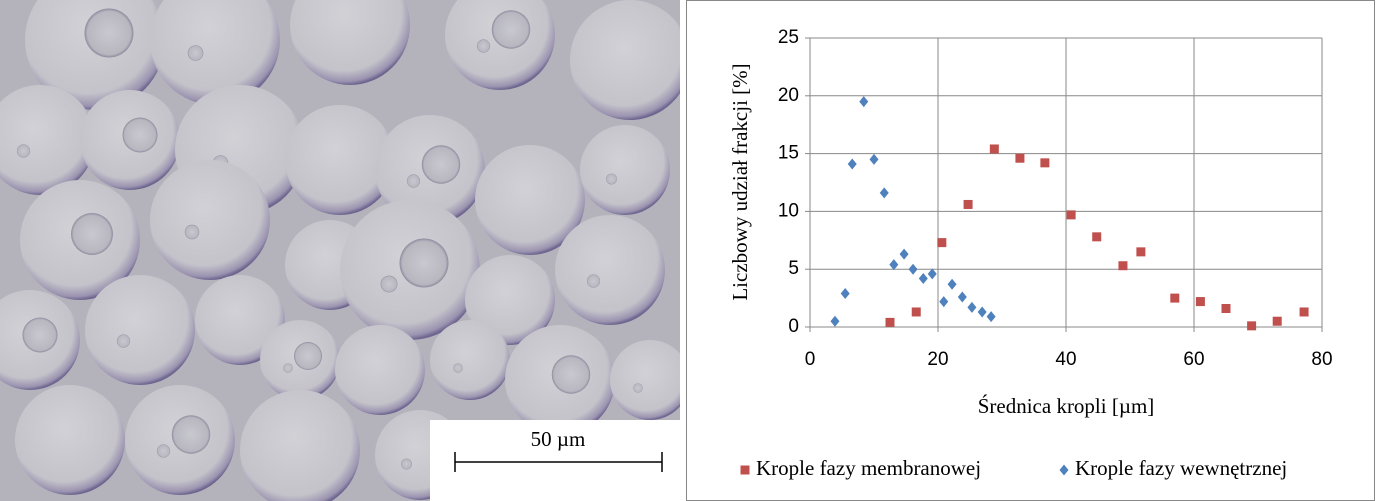  What do you see at coordinates (1066, 406) in the screenshot?
I see `x-axis-label: Średnica kropli [µm]` at bounding box center [1066, 406].